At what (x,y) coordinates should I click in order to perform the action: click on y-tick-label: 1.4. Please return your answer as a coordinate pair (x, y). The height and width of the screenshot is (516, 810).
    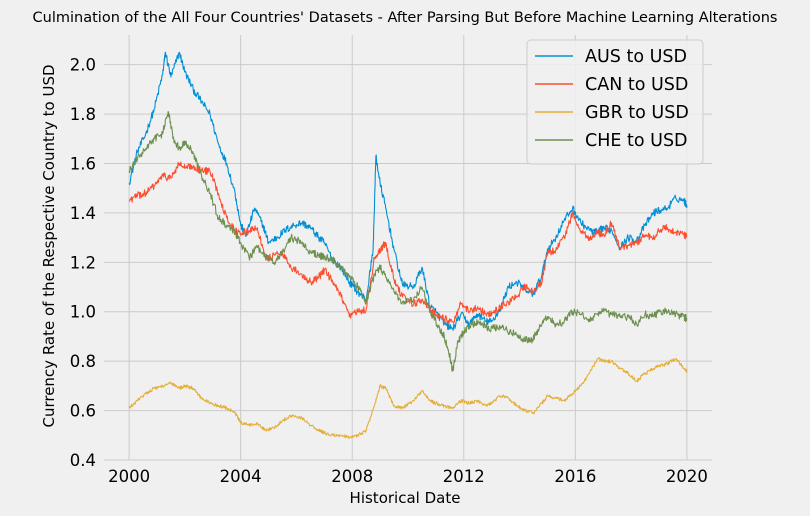
    Looking at the image, I should click on (83, 213).